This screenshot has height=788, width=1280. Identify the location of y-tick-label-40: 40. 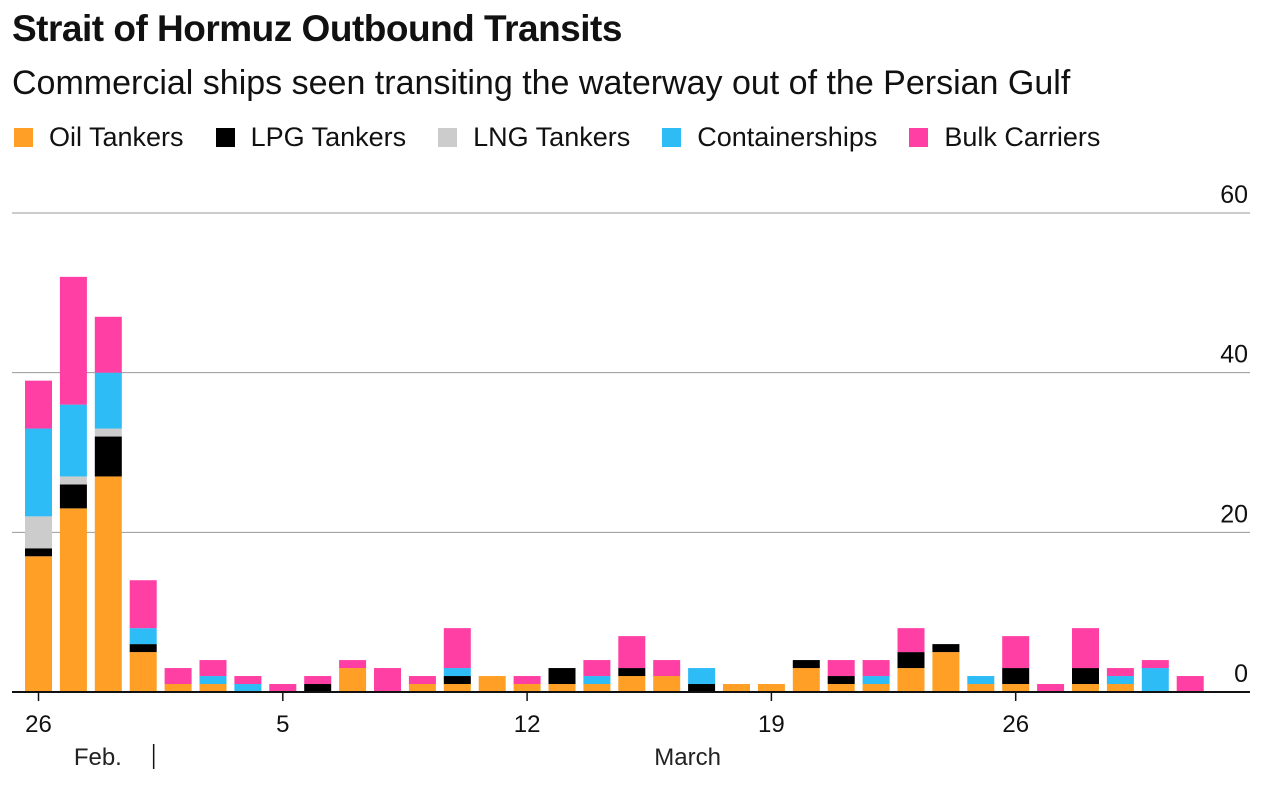
(1234, 355).